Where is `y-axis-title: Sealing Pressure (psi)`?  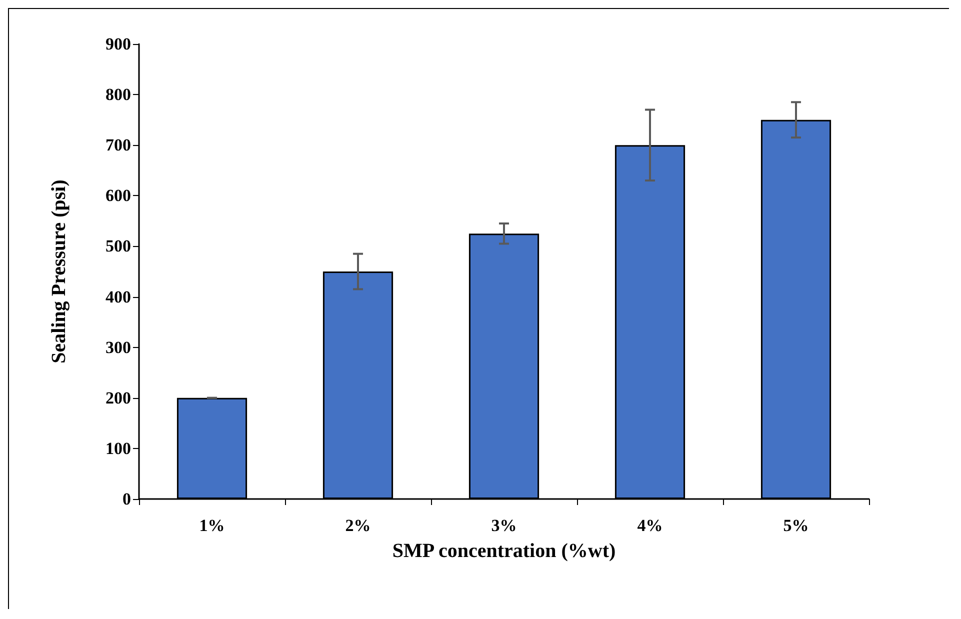
y-axis-title: Sealing Pressure (psi) is located at coordinates (59, 272).